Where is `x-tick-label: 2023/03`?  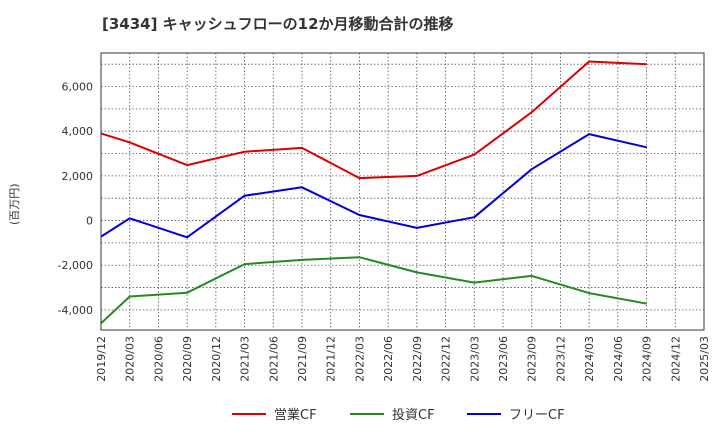
x-tick-label: 2023/03 is located at coordinates (474, 359).